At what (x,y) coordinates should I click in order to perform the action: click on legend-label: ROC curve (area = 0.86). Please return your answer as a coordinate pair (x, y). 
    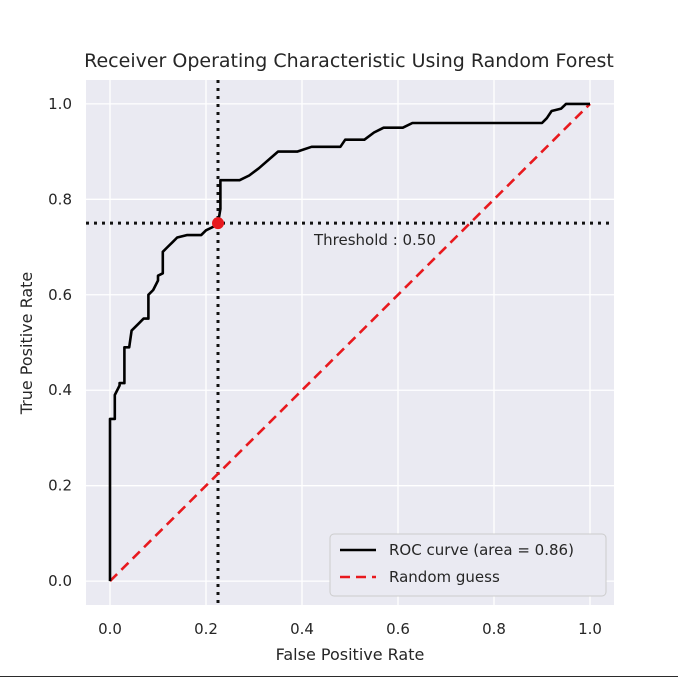
    Looking at the image, I should click on (481, 550).